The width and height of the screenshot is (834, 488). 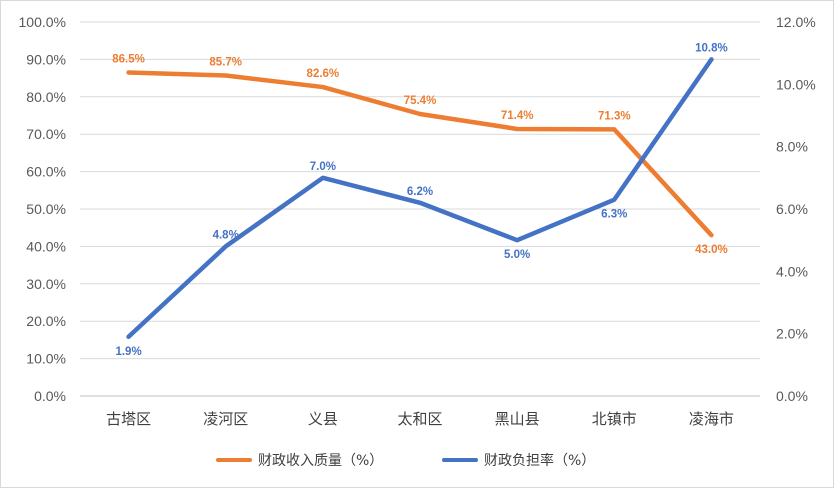 What do you see at coordinates (711, 250) in the screenshot?
I see `revenue-quality-data-label: 43.0%` at bounding box center [711, 250].